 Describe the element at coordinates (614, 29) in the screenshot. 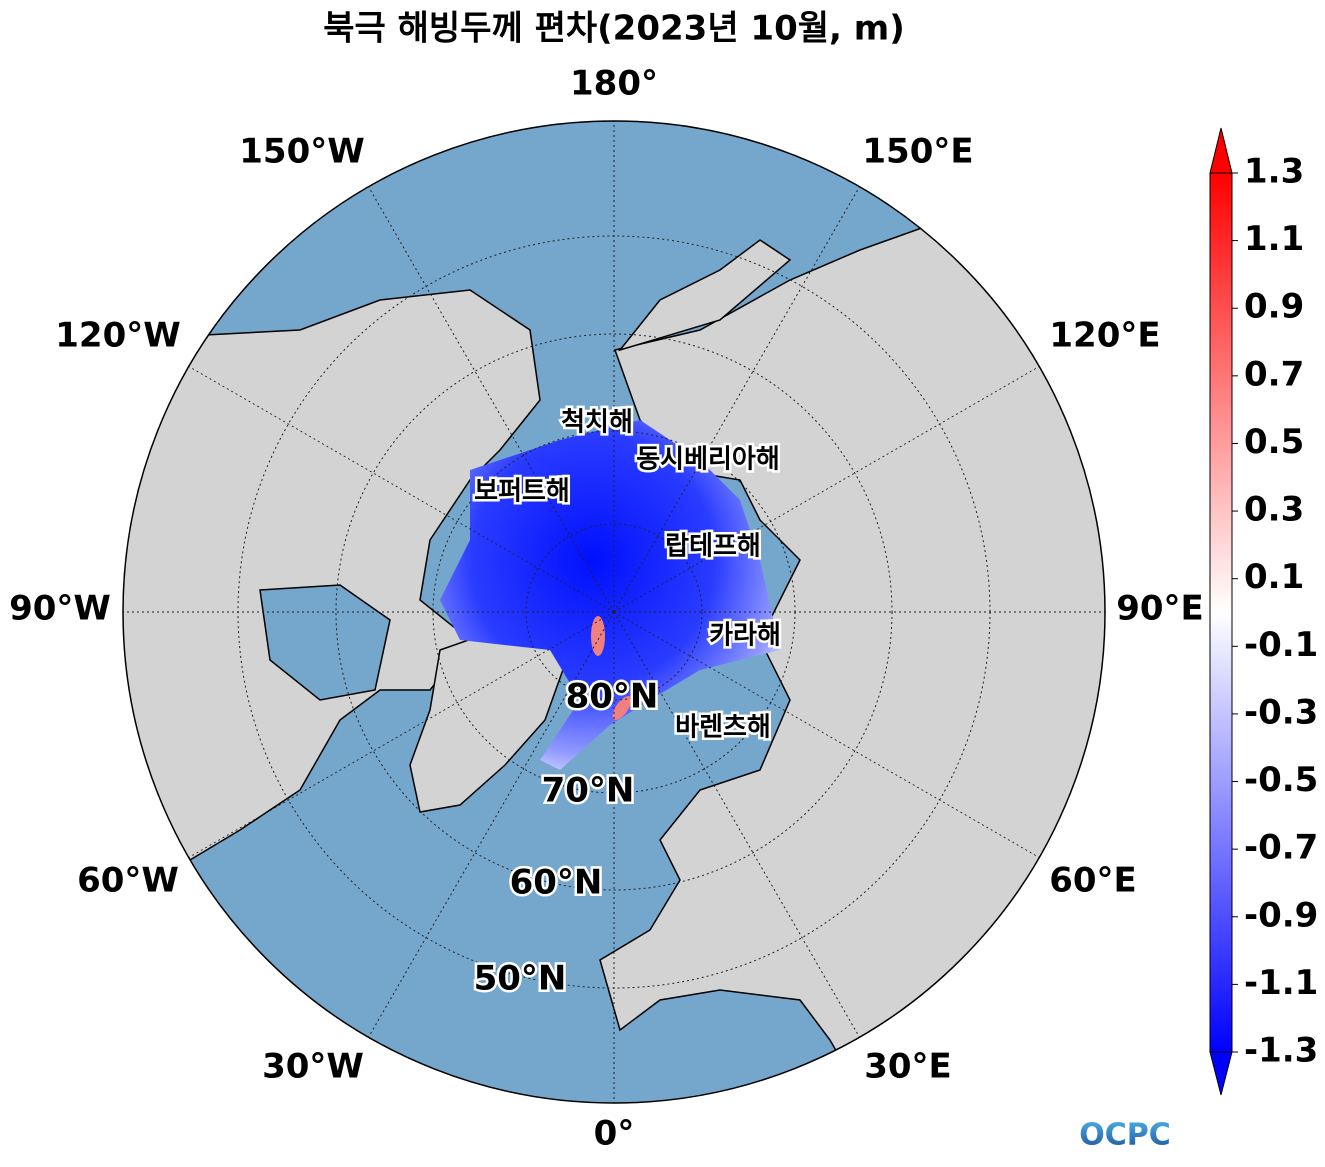

I see `map-title: 북극 해빙두께 편차(2023년 10월, m)` at that location.